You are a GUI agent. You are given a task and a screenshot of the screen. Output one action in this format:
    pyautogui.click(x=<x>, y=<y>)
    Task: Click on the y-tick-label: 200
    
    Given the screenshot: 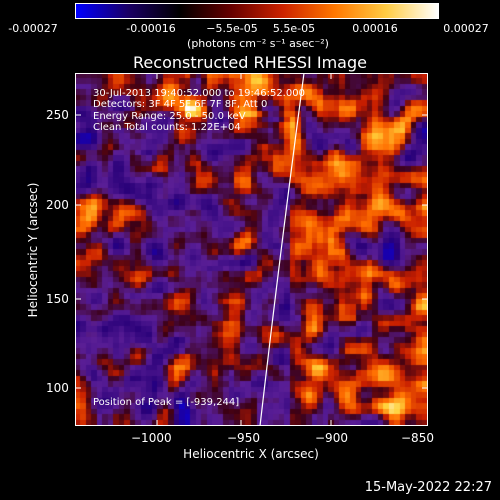 What is the action you would take?
    pyautogui.click(x=57, y=205)
    